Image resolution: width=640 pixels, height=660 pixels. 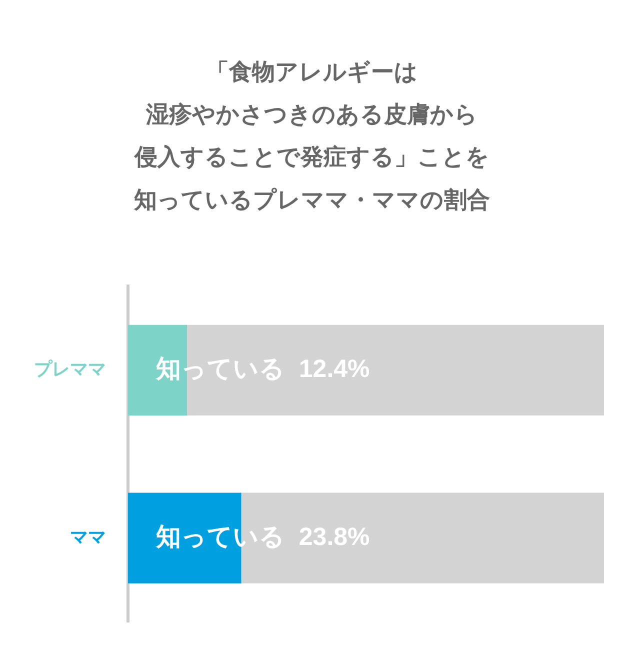 What do you see at coordinates (312, 114) in the screenshot?
I see `text: 湿疹やかさつきのある皮膚から` at bounding box center [312, 114].